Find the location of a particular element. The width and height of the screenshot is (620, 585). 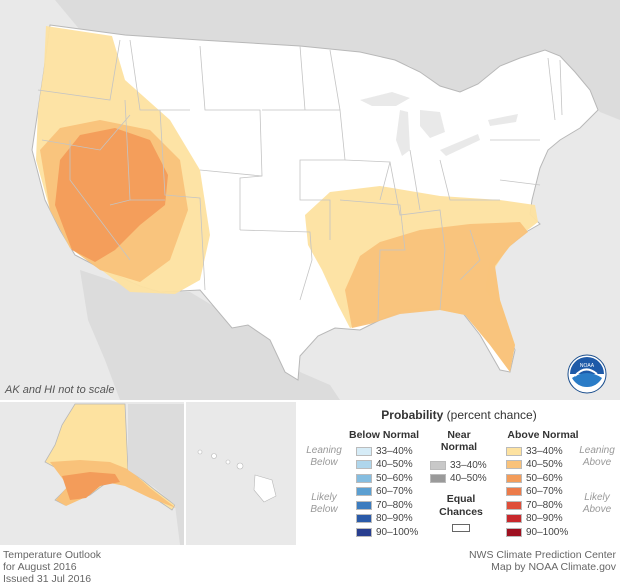

likely-above-label: Likely Above is located at coordinates (597, 504).